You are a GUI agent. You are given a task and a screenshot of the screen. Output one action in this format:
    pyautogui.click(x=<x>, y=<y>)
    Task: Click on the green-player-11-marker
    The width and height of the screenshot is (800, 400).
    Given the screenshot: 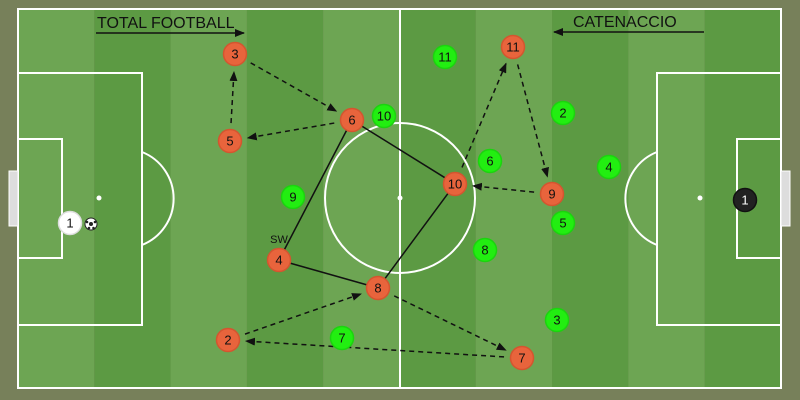 What is the action you would take?
    pyautogui.click(x=445, y=57)
    